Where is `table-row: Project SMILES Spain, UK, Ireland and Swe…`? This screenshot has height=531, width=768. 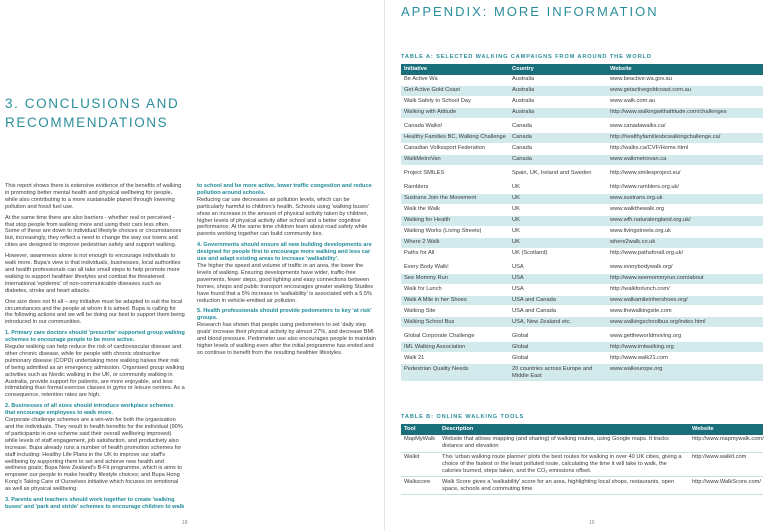 table-row: Project SMILES Spain, UK, Ireland and Swe… is located at coordinates (582, 174).